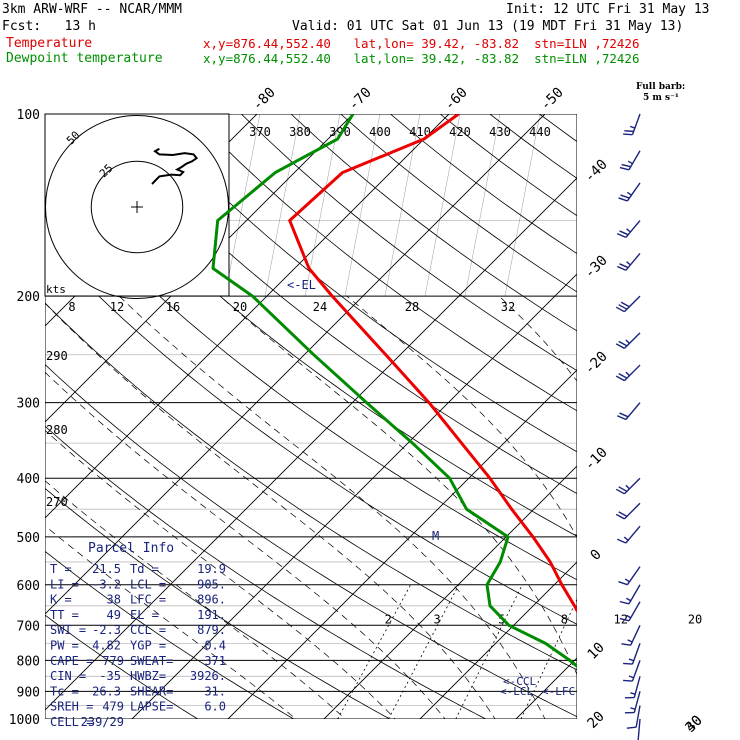 The image size is (740, 740). Describe the element at coordinates (608, 9) in the screenshot. I see `init-time: Init: 12 UTC Fri 31 May 13` at that location.